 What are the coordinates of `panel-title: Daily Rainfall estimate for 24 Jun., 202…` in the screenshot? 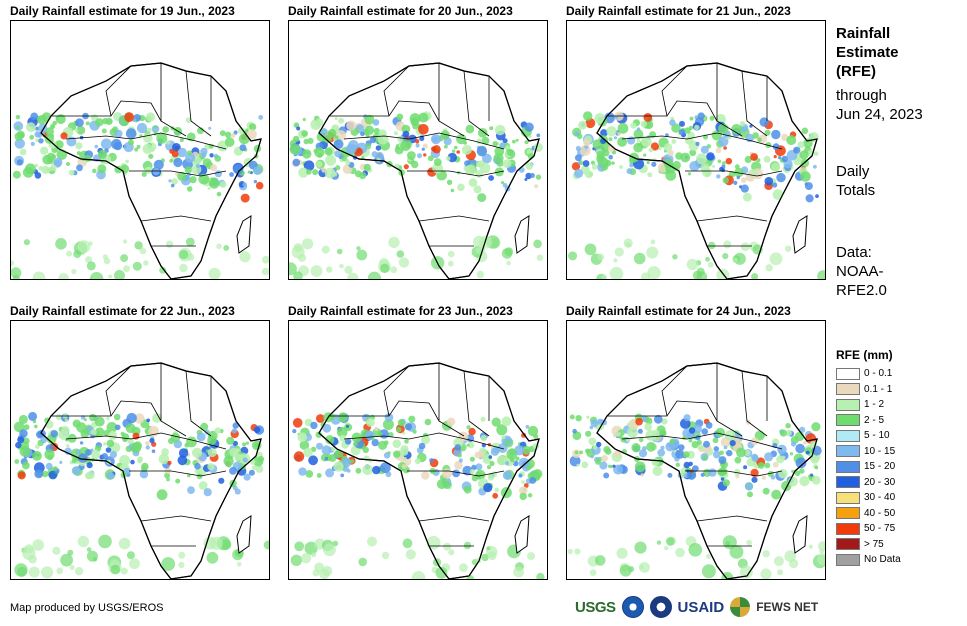 It's located at (678, 311).